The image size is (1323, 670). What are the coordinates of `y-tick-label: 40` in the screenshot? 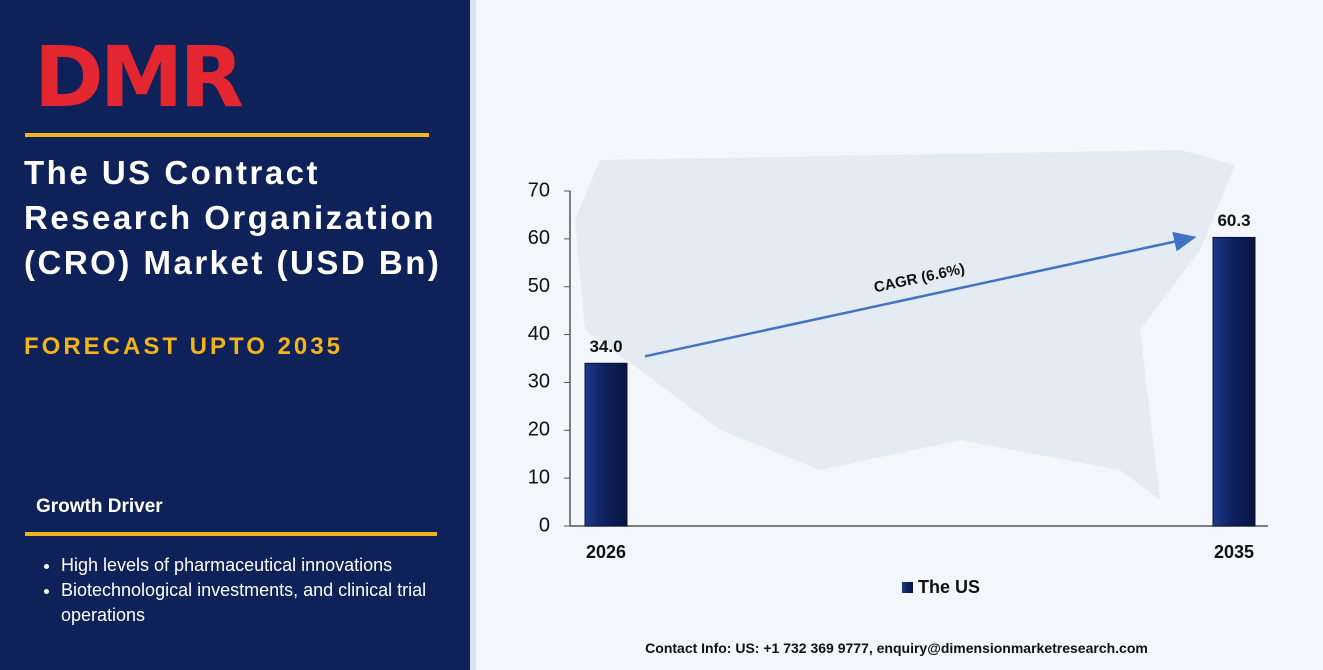 It's located at (539, 334).